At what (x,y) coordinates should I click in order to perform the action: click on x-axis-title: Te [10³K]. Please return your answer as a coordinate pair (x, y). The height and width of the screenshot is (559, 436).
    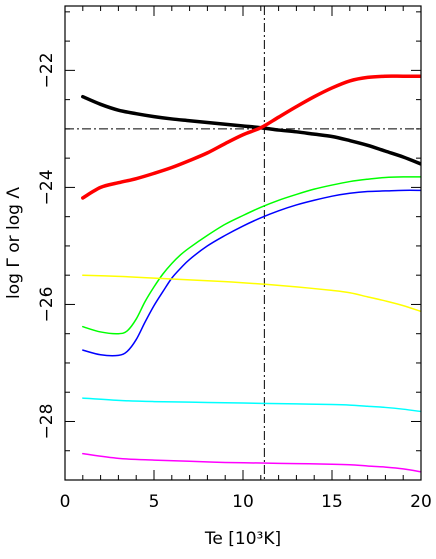
    Looking at the image, I should click on (242, 539).